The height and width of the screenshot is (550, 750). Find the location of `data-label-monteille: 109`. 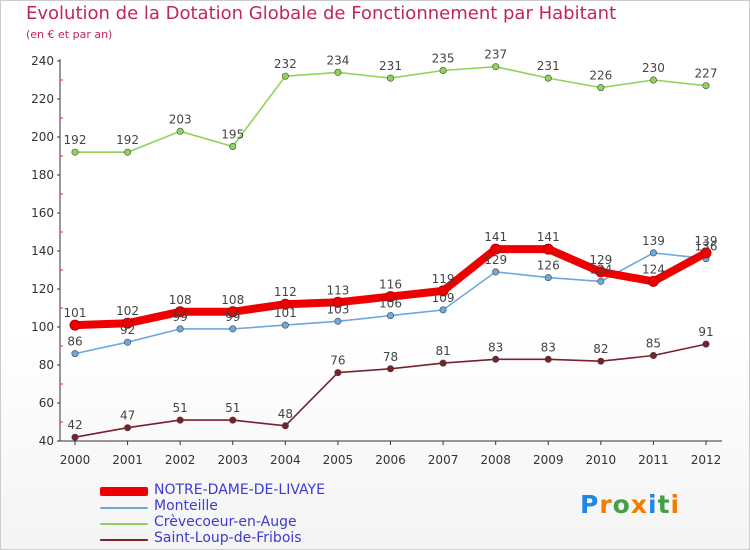

data-label-monteille: 109 is located at coordinates (443, 298).